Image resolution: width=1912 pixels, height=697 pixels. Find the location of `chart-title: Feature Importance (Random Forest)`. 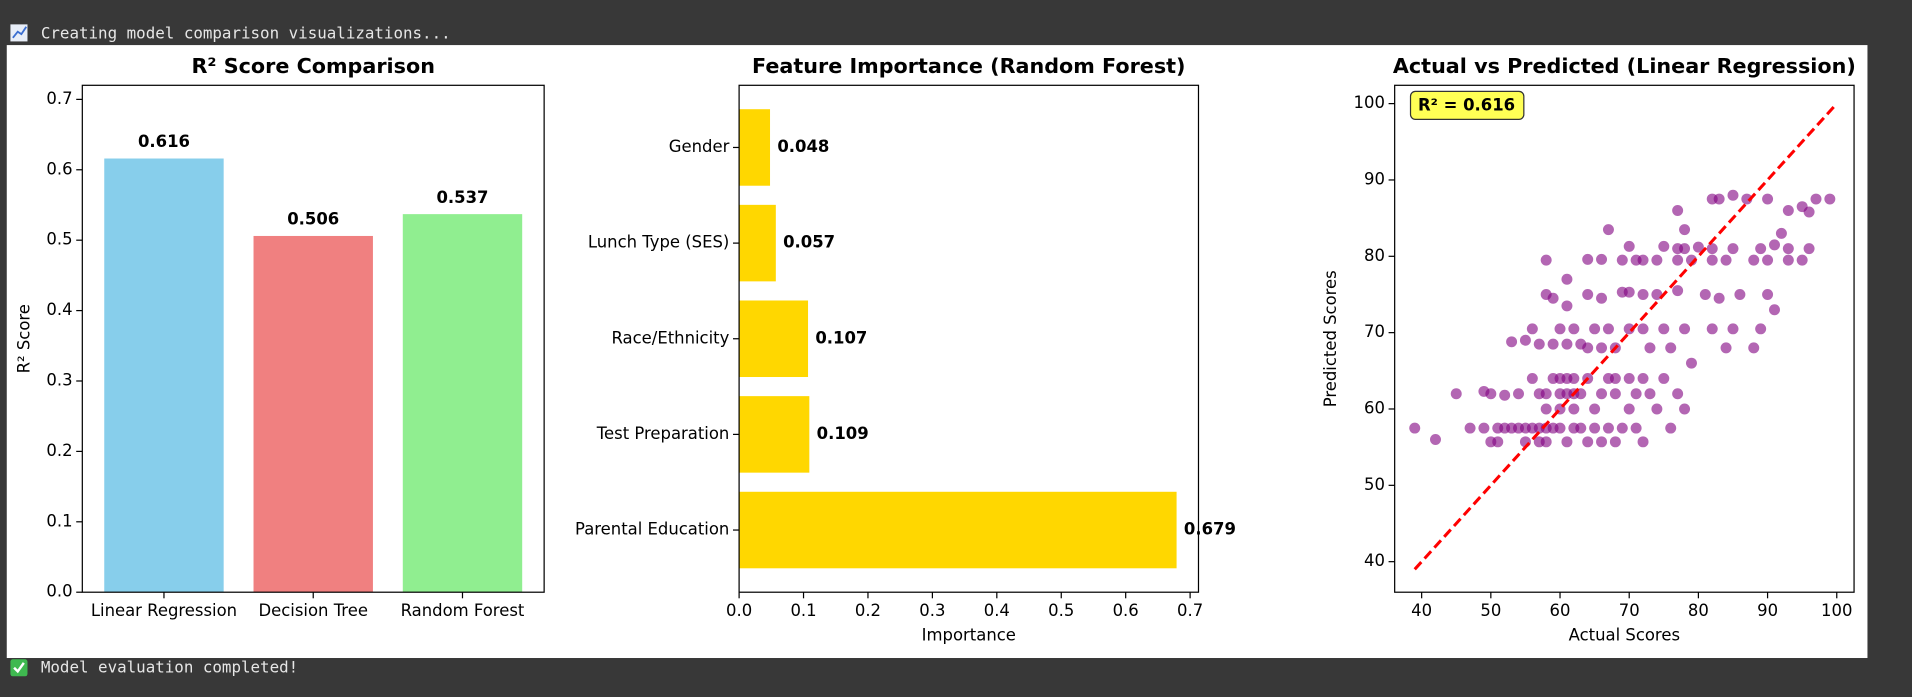

chart-title: Feature Importance (Random Forest) is located at coordinates (968, 66).